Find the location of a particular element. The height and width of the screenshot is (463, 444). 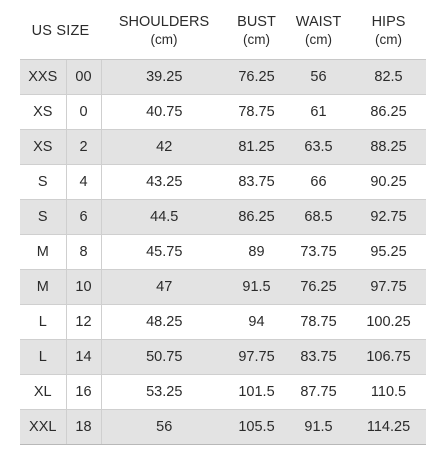

header-us-size-label: US SIZE is located at coordinates (61, 31).